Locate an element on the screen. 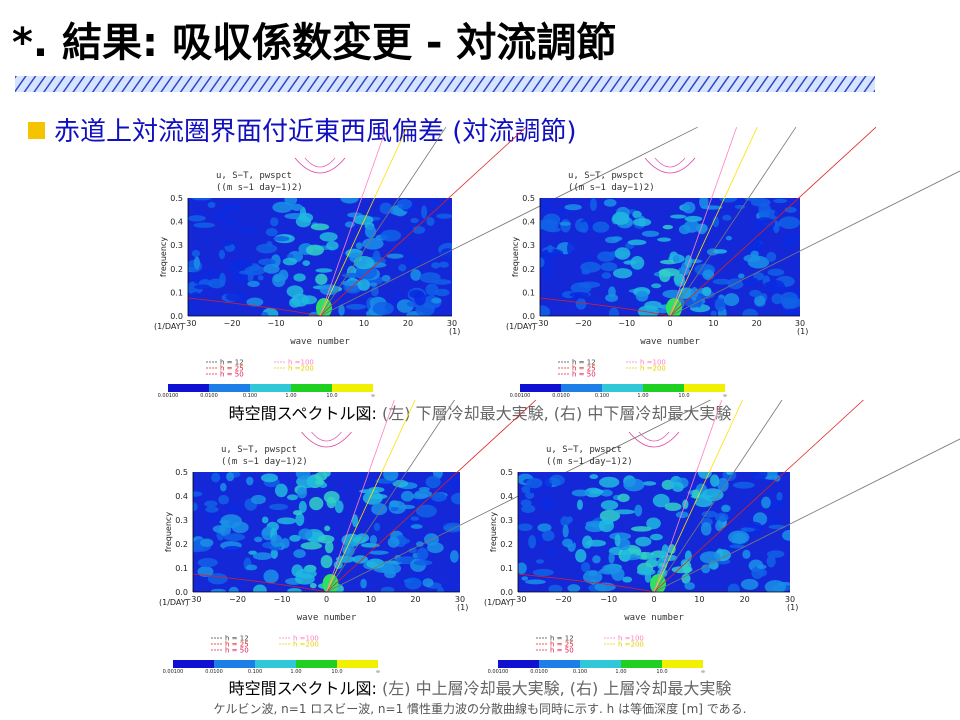 This screenshot has width=960, height=720. bullet is located at coordinates (36, 130).